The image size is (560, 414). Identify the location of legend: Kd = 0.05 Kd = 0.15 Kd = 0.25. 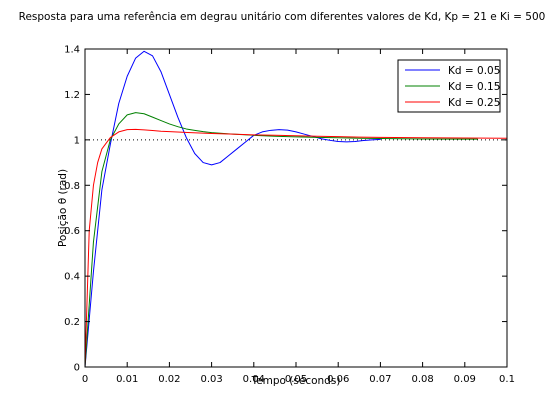
(449, 86).